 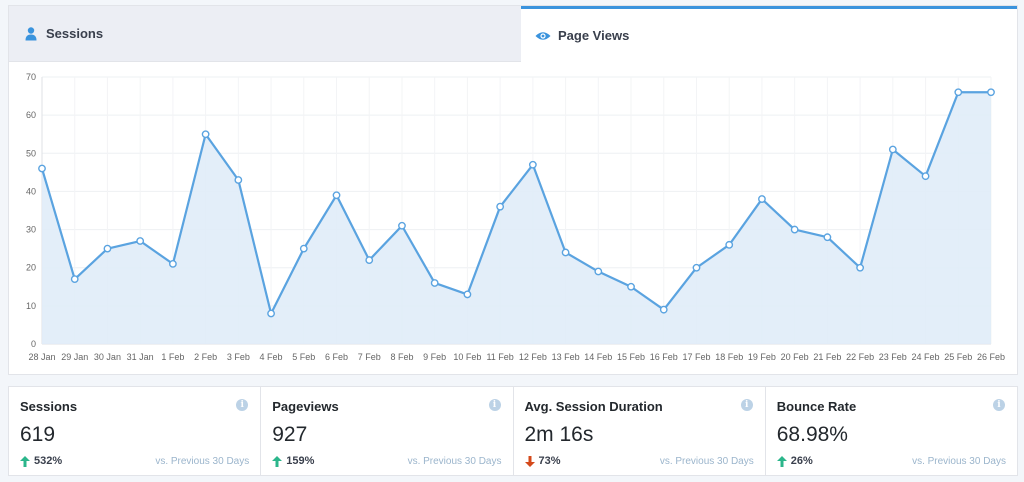 What do you see at coordinates (290, 434) in the screenshot?
I see `stat-value: 927` at bounding box center [290, 434].